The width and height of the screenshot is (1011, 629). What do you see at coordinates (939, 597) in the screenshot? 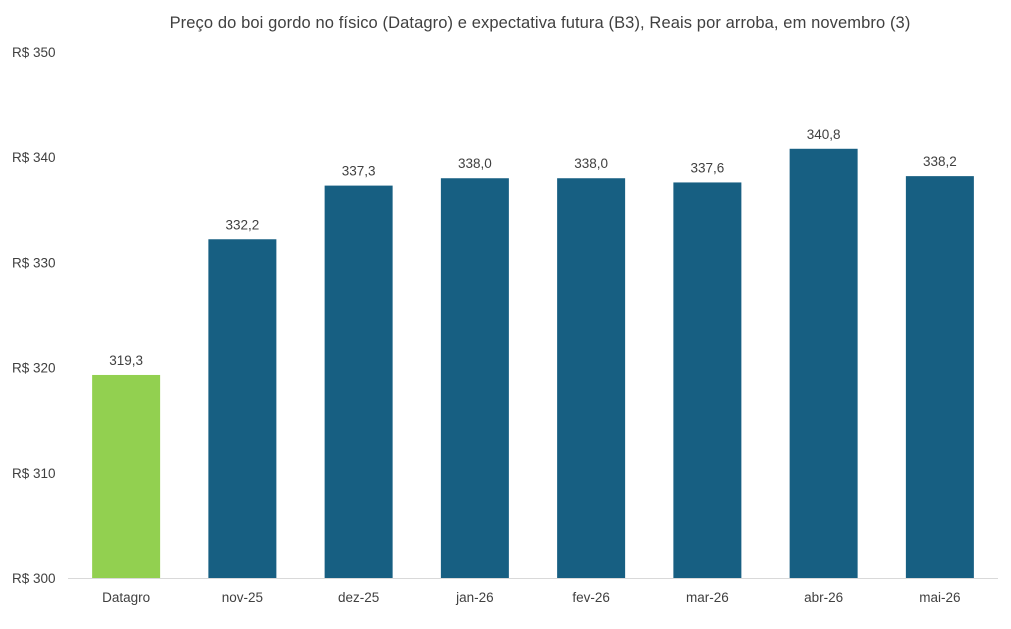
I see `x-tick-label: mai-26` at bounding box center [939, 597].